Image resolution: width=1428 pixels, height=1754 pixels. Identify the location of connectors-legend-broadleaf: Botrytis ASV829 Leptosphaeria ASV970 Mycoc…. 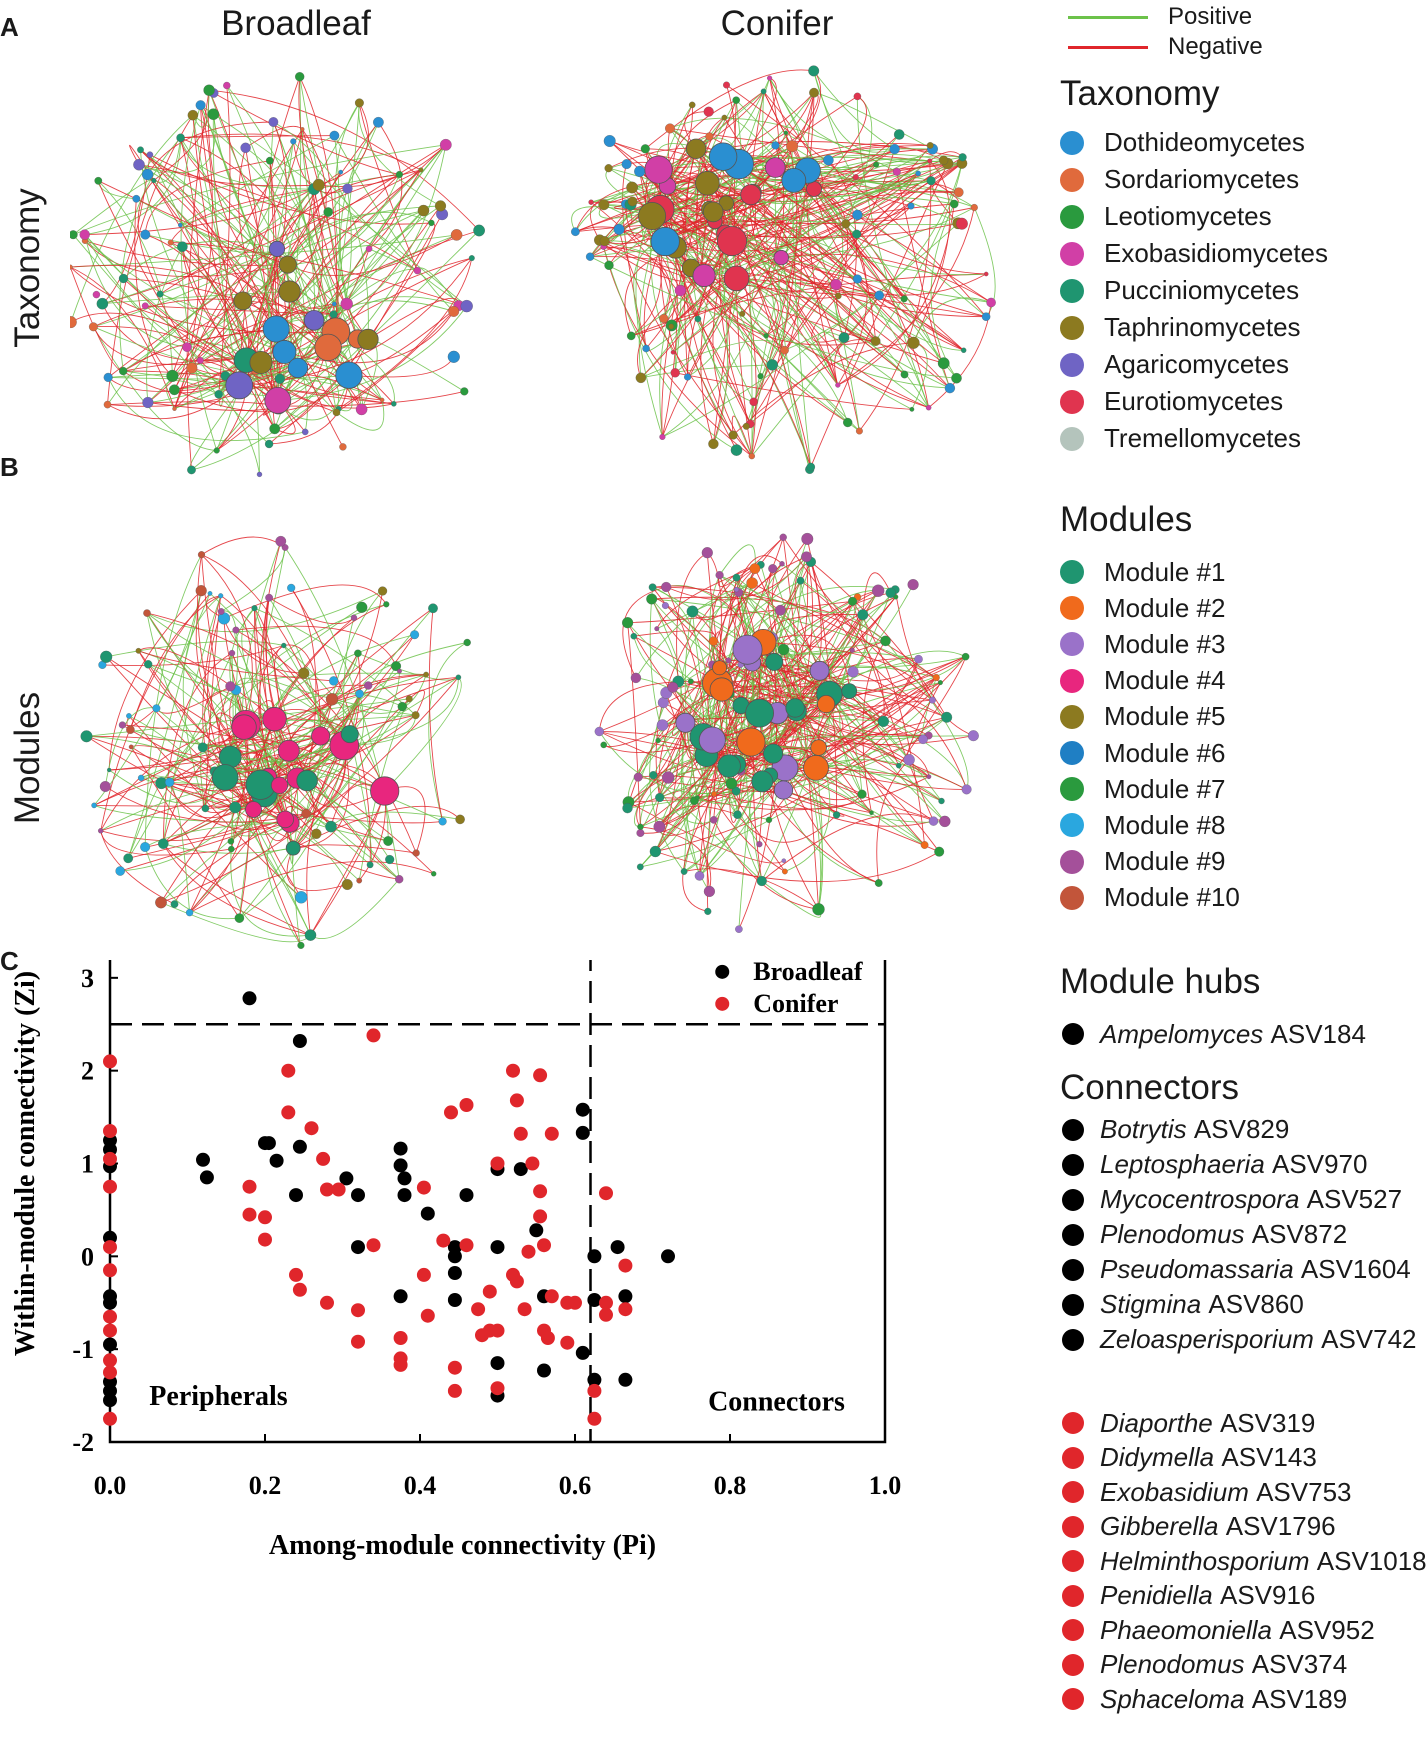
(1239, 1234).